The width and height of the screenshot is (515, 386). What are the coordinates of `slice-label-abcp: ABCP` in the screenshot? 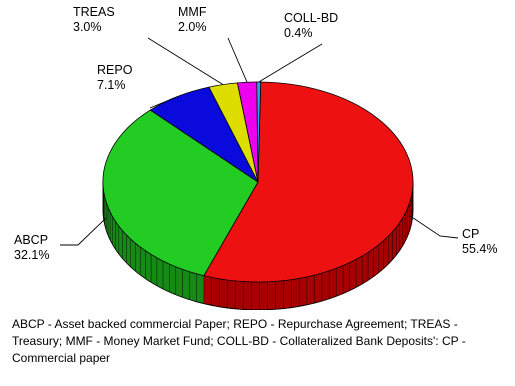 It's located at (31, 240).